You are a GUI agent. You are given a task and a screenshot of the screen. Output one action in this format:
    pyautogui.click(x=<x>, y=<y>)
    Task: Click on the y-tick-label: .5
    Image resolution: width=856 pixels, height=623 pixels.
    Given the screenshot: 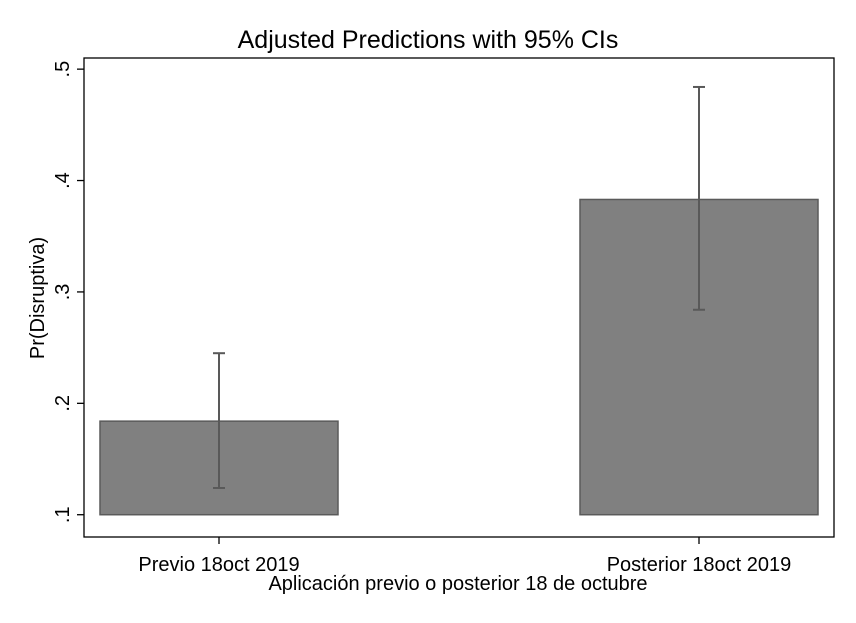 What is the action you would take?
    pyautogui.click(x=63, y=69)
    